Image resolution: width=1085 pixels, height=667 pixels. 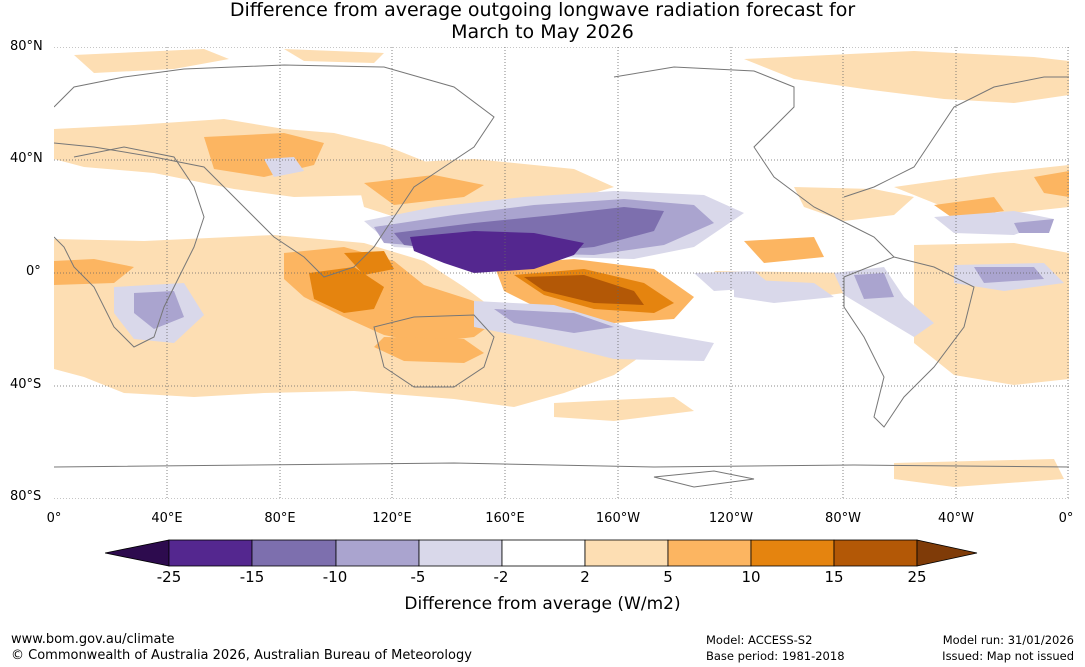 What do you see at coordinates (668, 577) in the screenshot?
I see `cb-tick-5: 5` at bounding box center [668, 577].